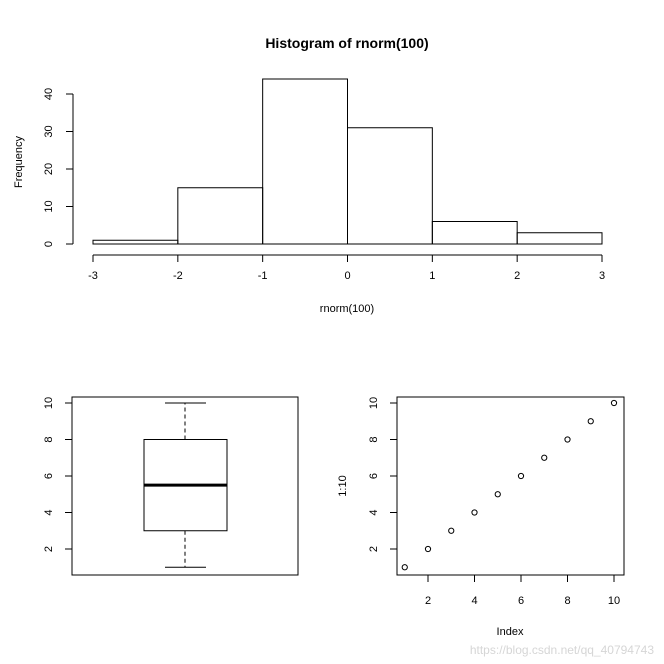 The image size is (664, 664). Describe the element at coordinates (510, 632) in the screenshot. I see `scatter-x-axis-label: Index` at that location.